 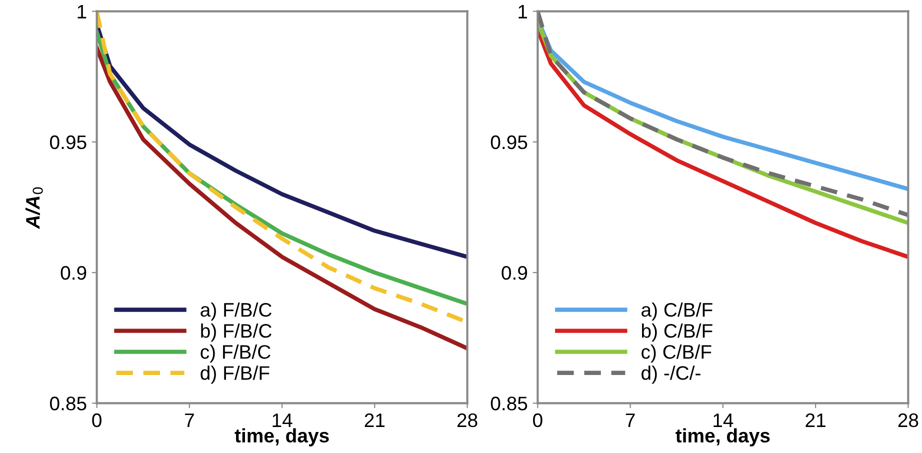 What do you see at coordinates (235, 353) in the screenshot?
I see `legend-label: c) F/B/C` at bounding box center [235, 353].